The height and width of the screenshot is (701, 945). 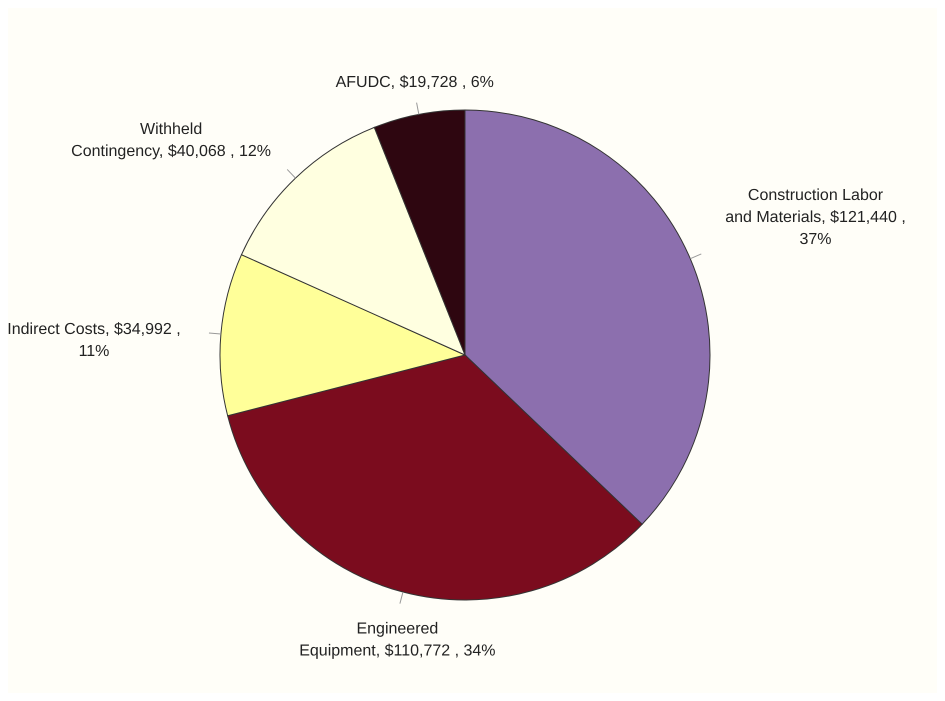 I want to click on slice-label: Engineered Equipment, $110,772 , 34%, so click(x=397, y=640).